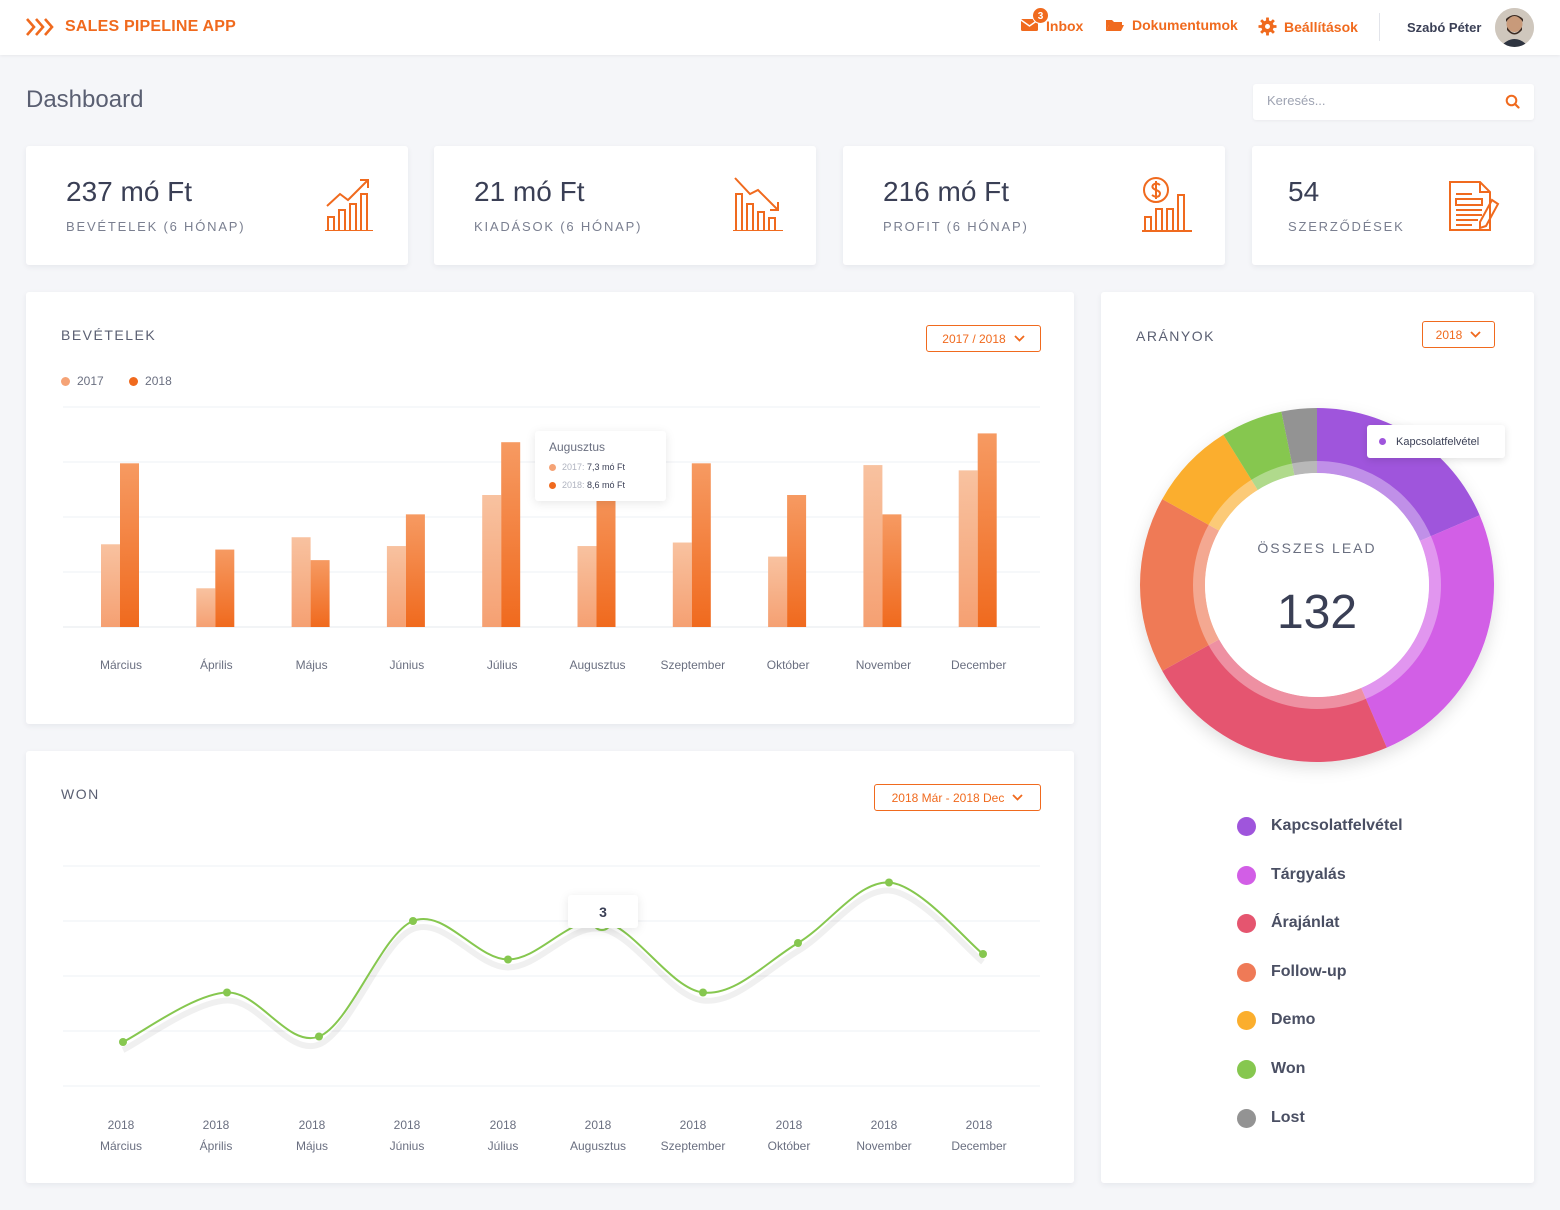 This screenshot has width=1560, height=1210. I want to click on legend-item-2017: 2017, so click(82, 381).